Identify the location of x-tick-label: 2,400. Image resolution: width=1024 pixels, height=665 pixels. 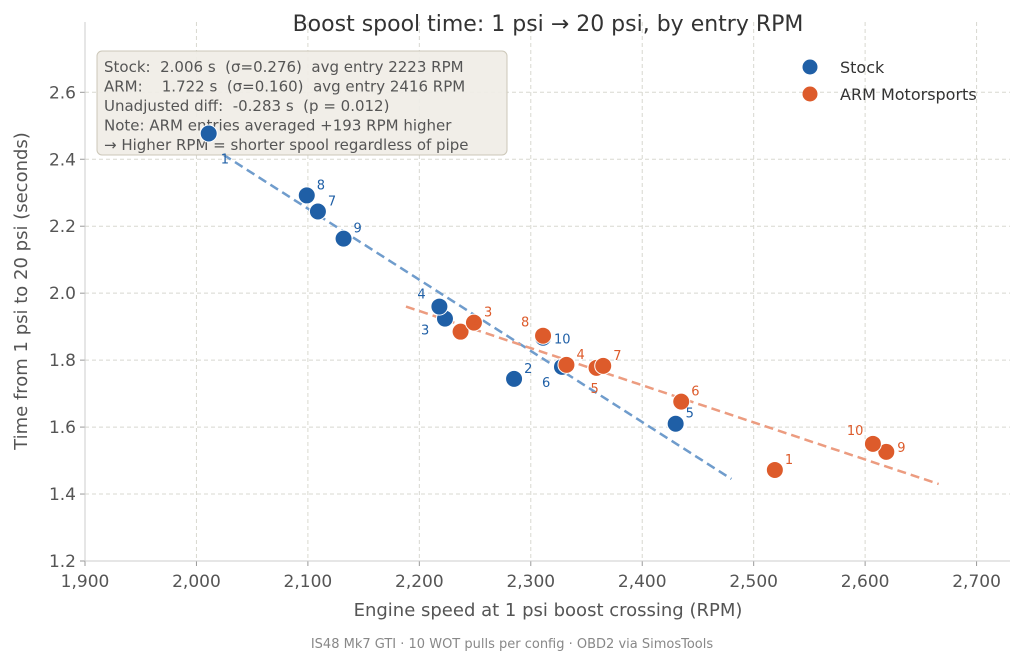
(642, 582).